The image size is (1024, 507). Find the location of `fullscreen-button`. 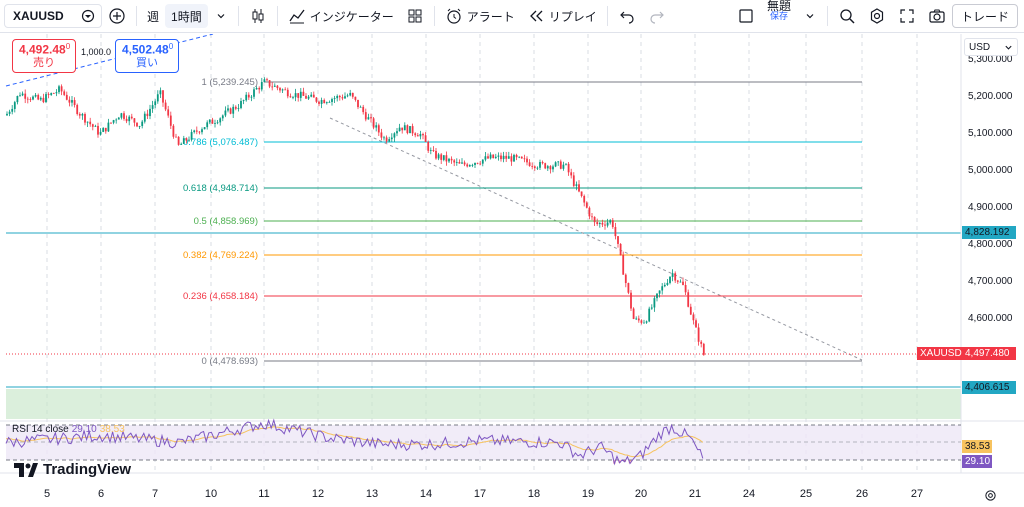

fullscreen-button is located at coordinates (907, 16).